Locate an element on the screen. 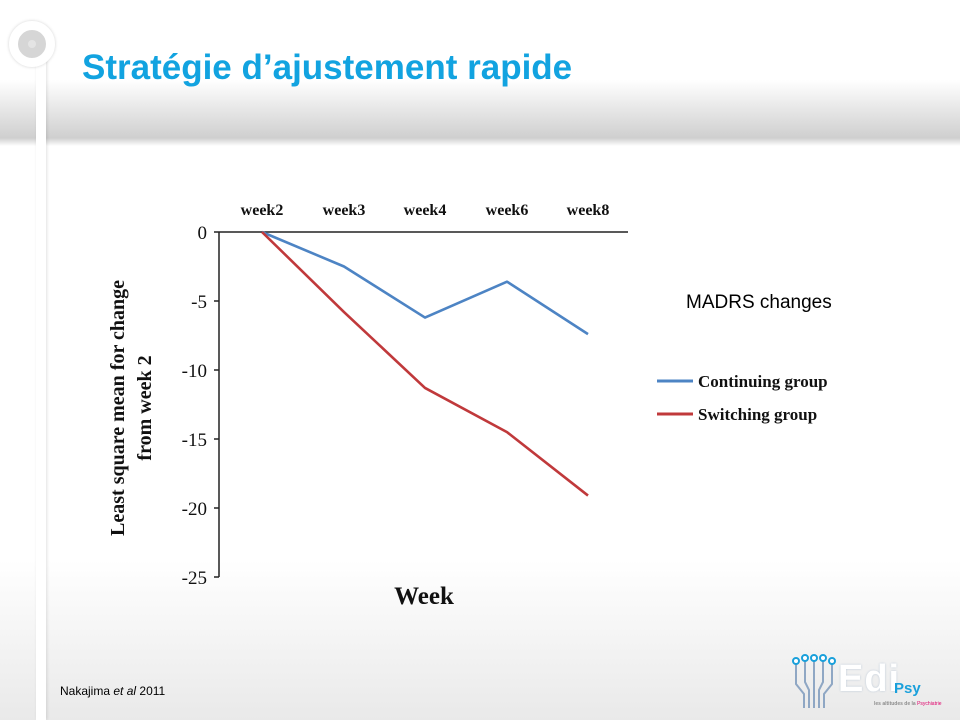 Image resolution: width=960 pixels, height=720 pixels. series-lines is located at coordinates (425, 363).